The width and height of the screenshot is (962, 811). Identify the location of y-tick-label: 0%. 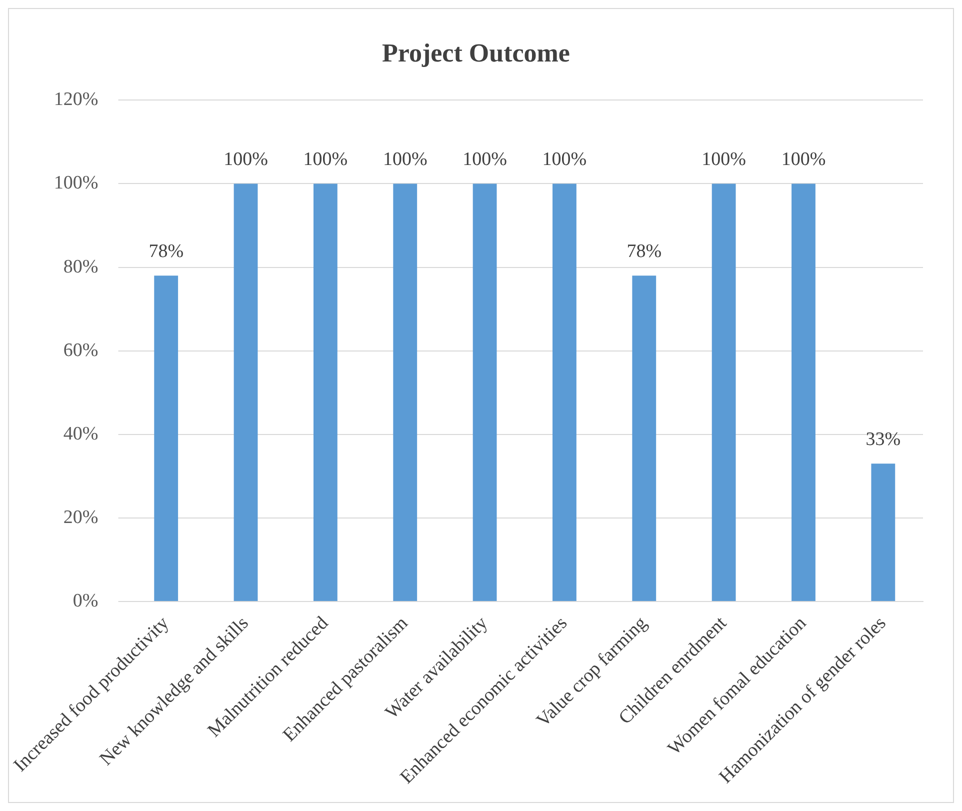
(85, 601).